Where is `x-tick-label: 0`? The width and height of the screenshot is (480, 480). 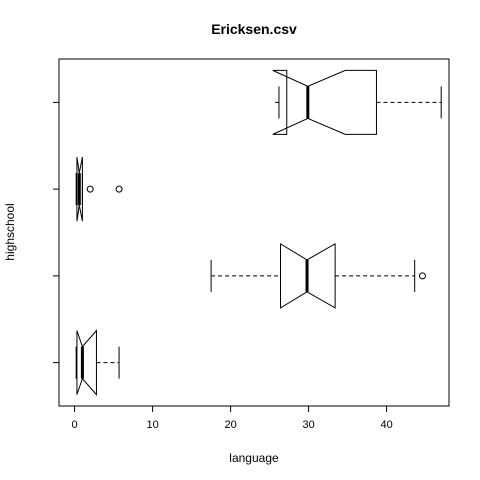 x-tick-label: 0 is located at coordinates (75, 425).